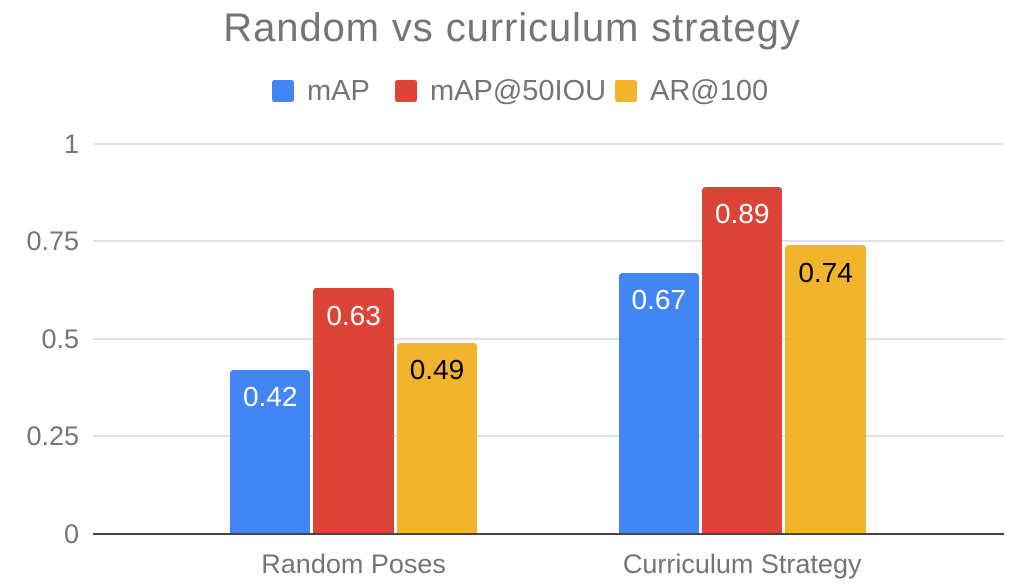 This screenshot has height=588, width=1024. I want to click on legend-swatch-mAP, so click(283, 90).